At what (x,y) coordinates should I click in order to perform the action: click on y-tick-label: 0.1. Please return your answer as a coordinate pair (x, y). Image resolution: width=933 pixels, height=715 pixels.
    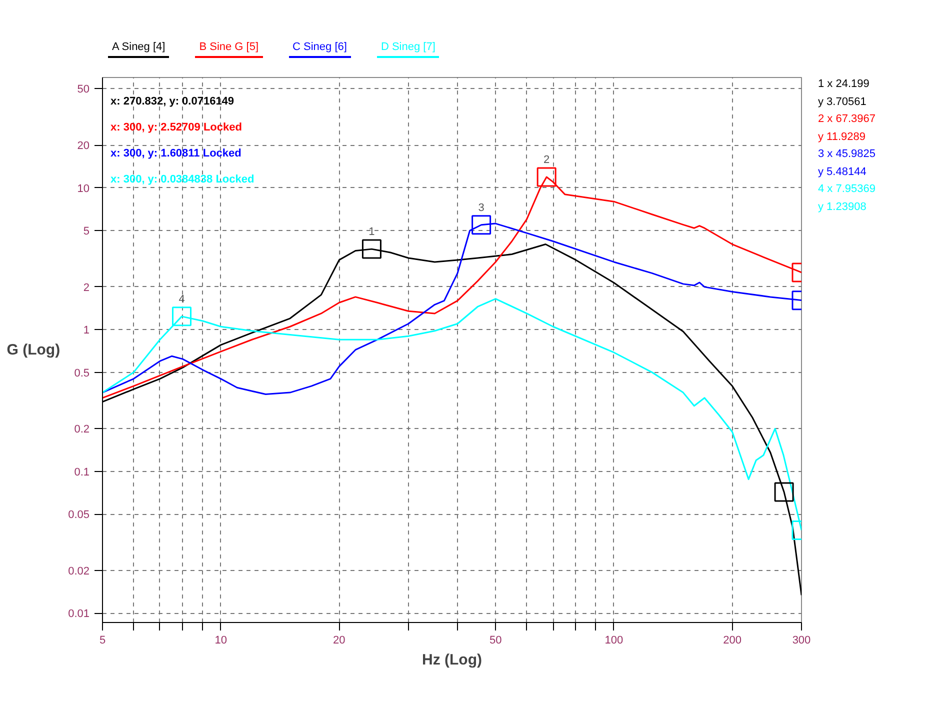
    Looking at the image, I should click on (82, 472).